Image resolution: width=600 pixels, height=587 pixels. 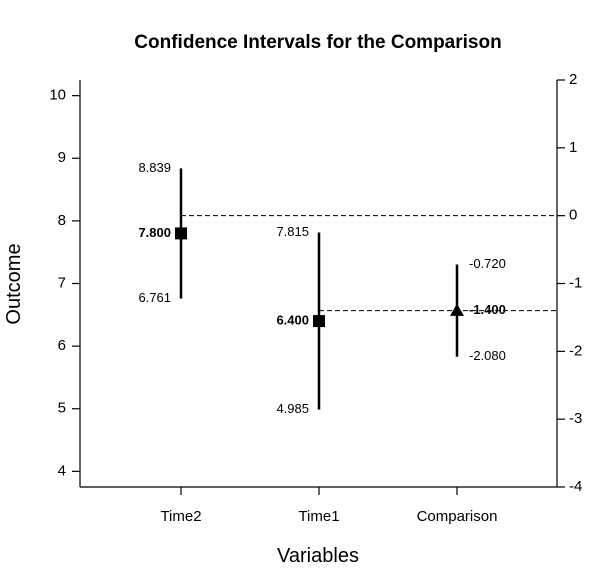 I want to click on upper-bound-label: -0.720, so click(x=487, y=263).